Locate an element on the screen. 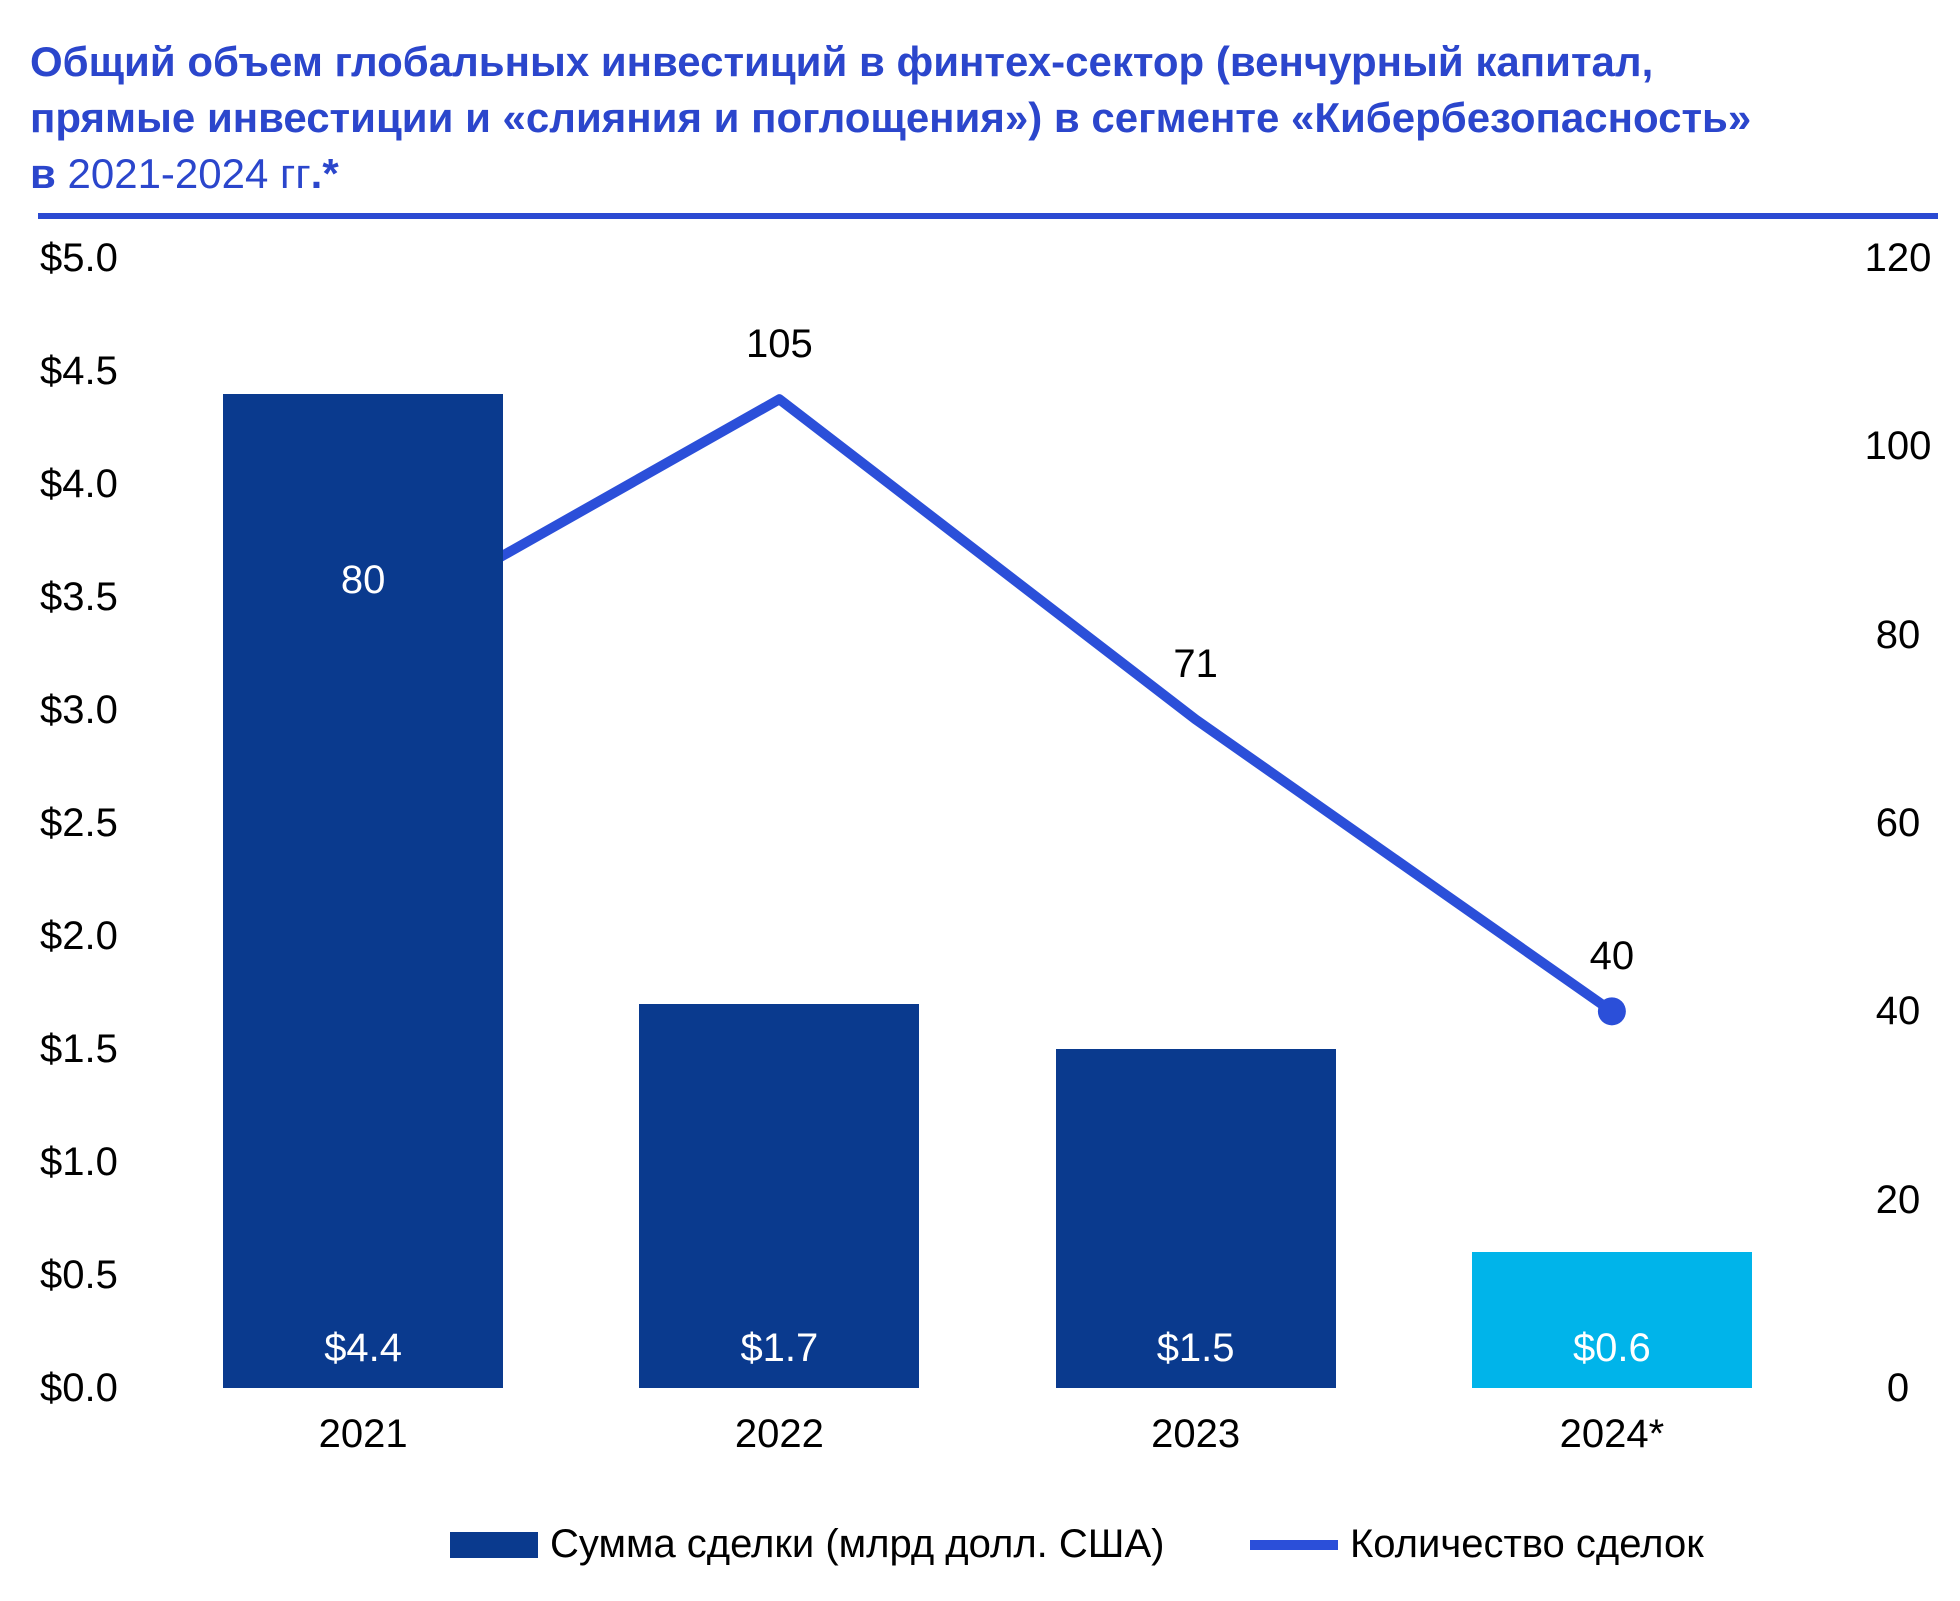 Image resolution: width=1960 pixels, height=1601 pixels. y-axis-left-tick-label: $4.5 is located at coordinates (79, 371).